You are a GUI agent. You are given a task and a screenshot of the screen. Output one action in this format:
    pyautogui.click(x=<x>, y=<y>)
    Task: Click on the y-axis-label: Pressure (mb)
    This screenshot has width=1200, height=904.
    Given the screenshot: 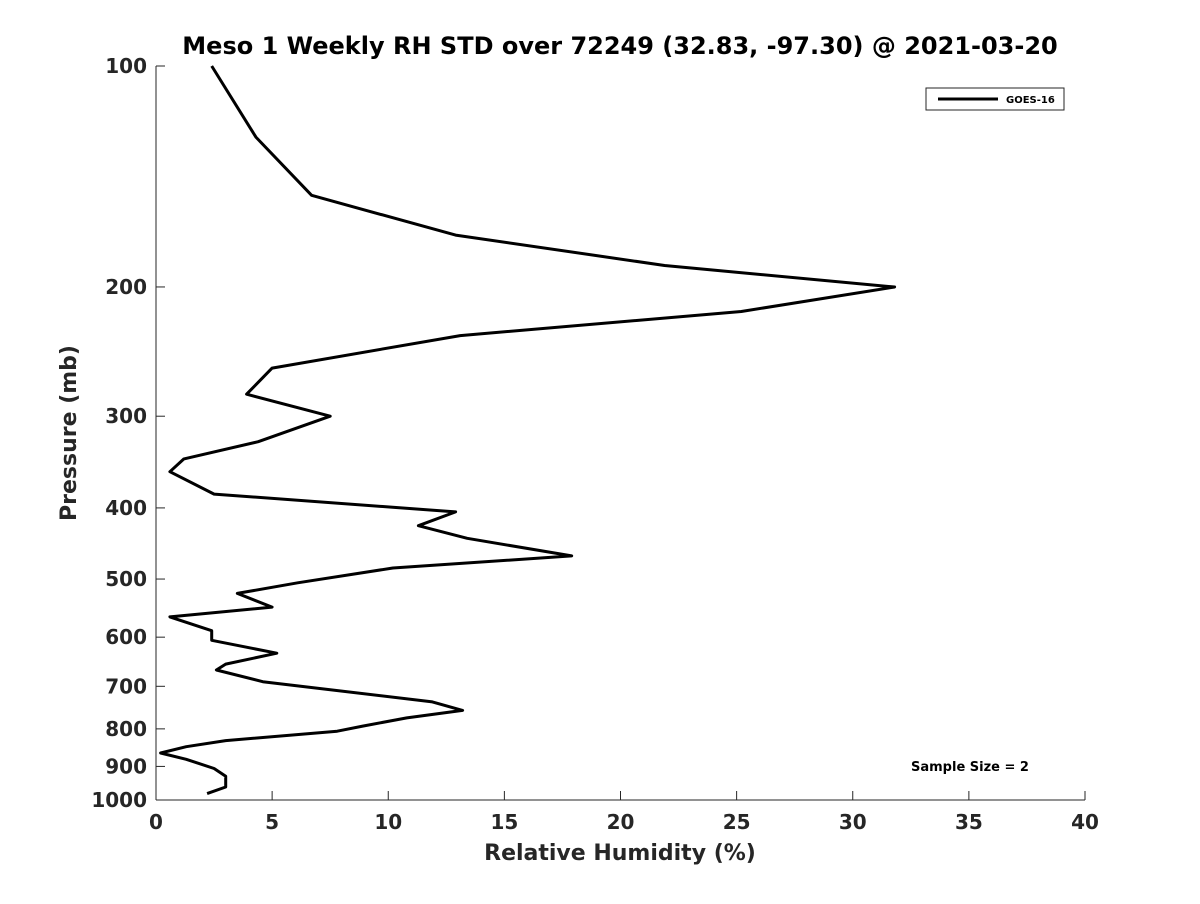 What is the action you would take?
    pyautogui.click(x=69, y=433)
    